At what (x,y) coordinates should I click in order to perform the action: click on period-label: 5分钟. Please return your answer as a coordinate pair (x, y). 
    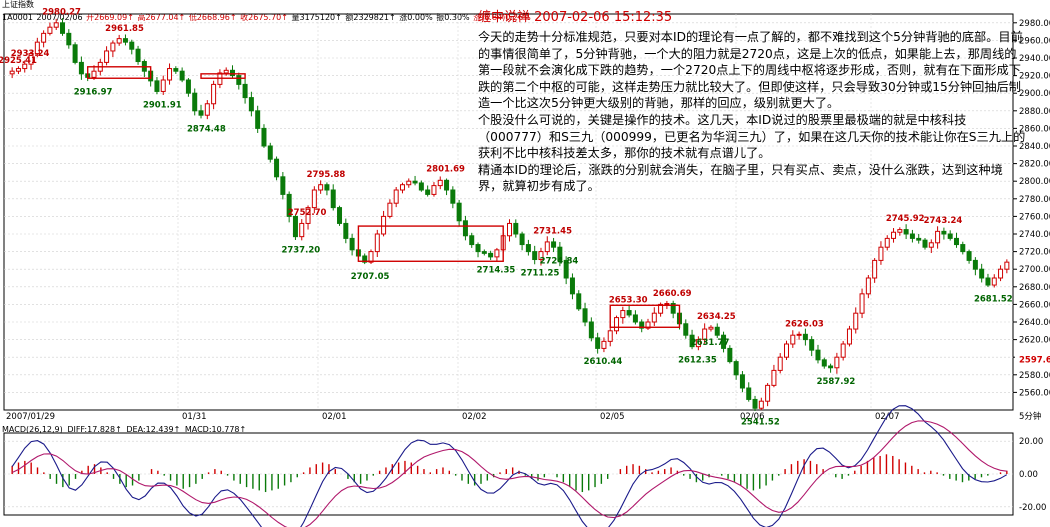
    Looking at the image, I should click on (1030, 416).